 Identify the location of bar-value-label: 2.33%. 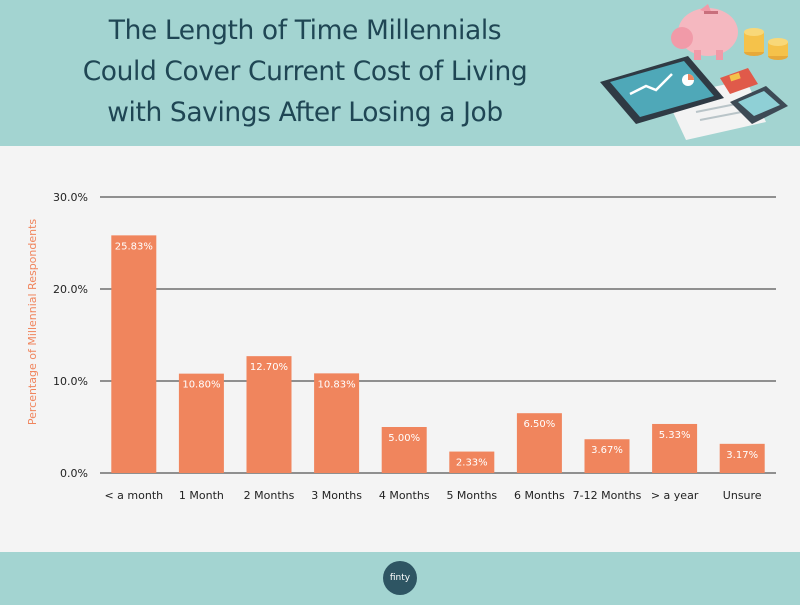
(472, 463).